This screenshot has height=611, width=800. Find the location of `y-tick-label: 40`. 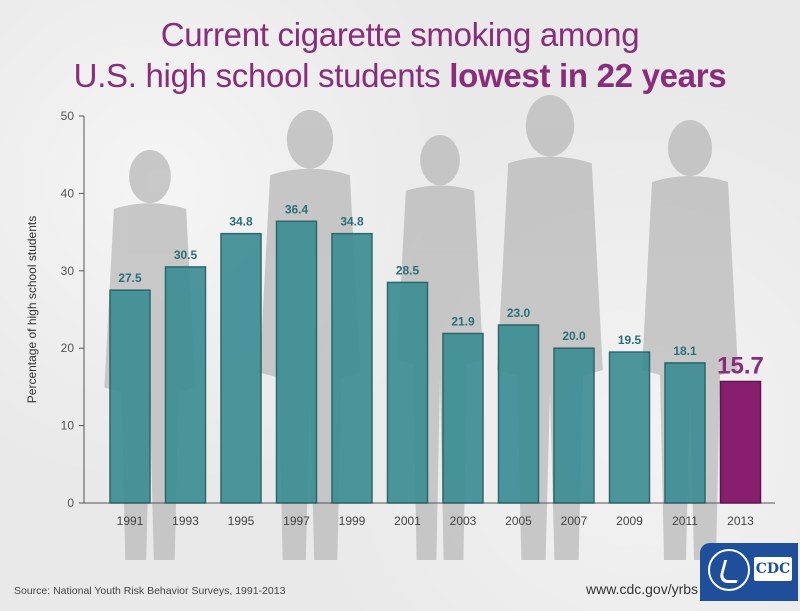

y-tick-label: 40 is located at coordinates (68, 193).